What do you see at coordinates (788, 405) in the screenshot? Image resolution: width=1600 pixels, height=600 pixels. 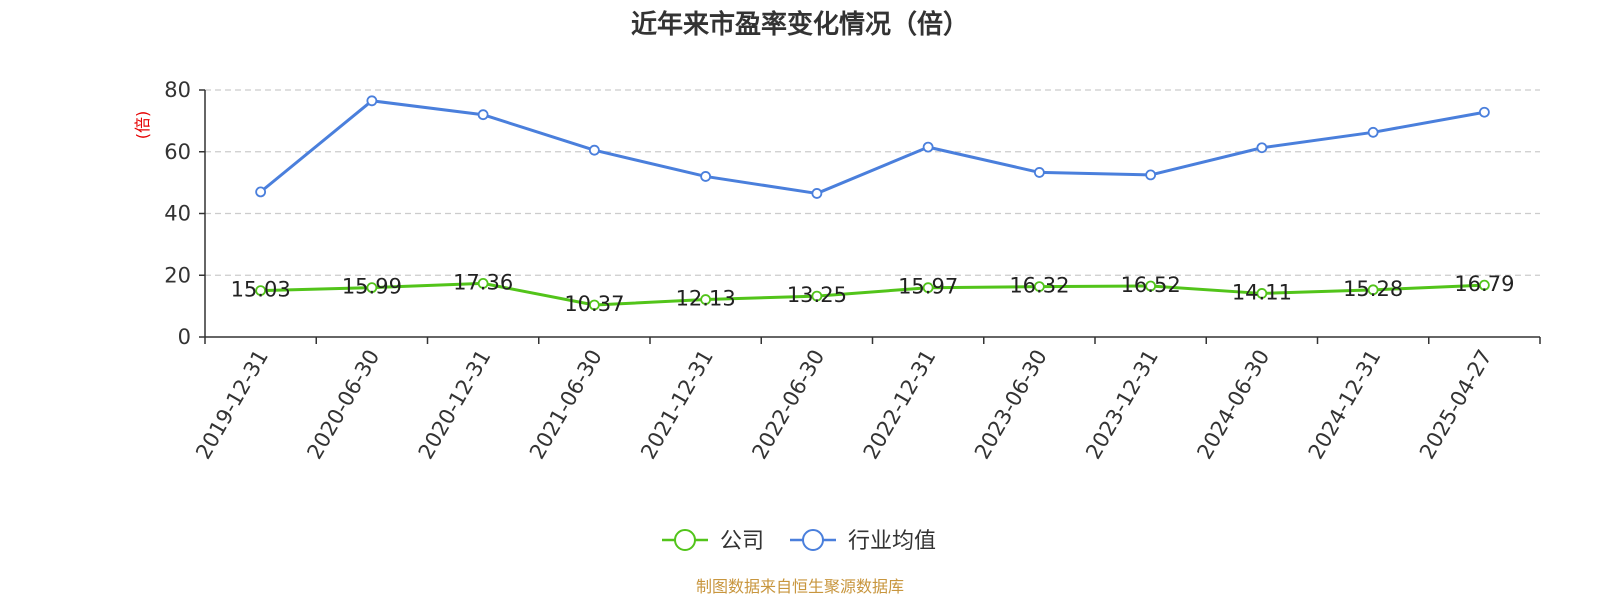 I see `x-tick-label: 2022-06-30` at bounding box center [788, 405].